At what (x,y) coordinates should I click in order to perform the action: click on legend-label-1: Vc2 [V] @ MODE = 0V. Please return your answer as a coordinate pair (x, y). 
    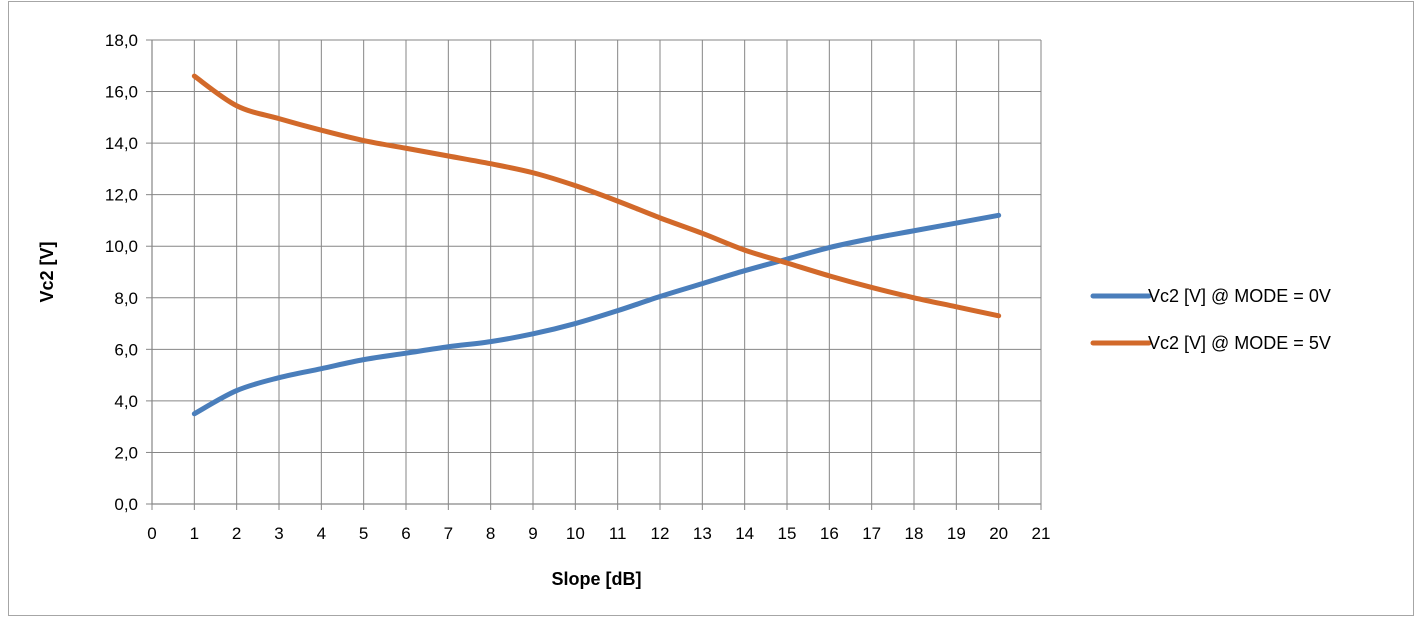
    Looking at the image, I should click on (1239, 296).